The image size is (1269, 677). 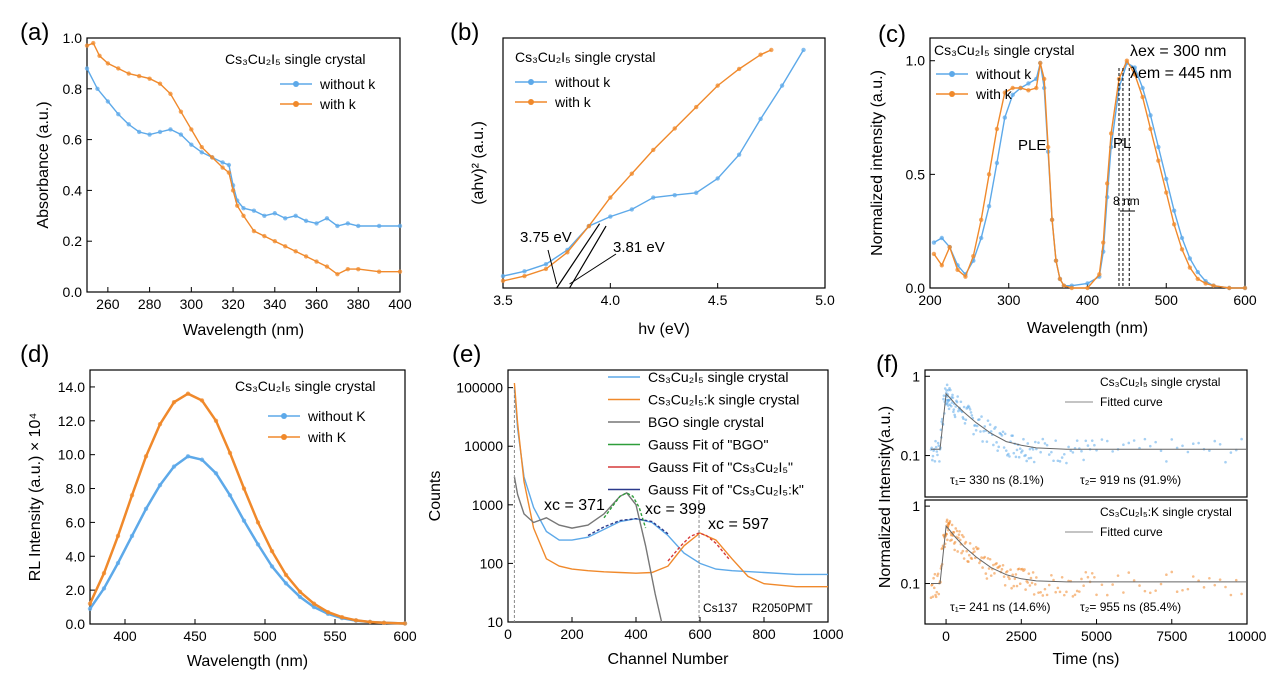 I want to click on series-b-1-point, so click(x=503, y=281).